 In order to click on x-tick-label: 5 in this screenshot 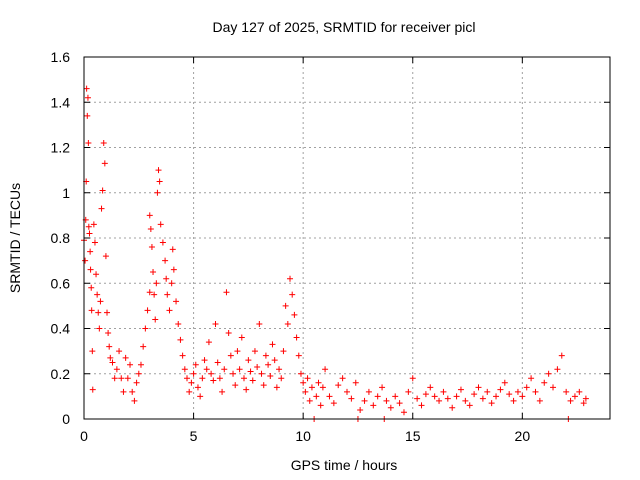, I will do `click(194, 436)`.